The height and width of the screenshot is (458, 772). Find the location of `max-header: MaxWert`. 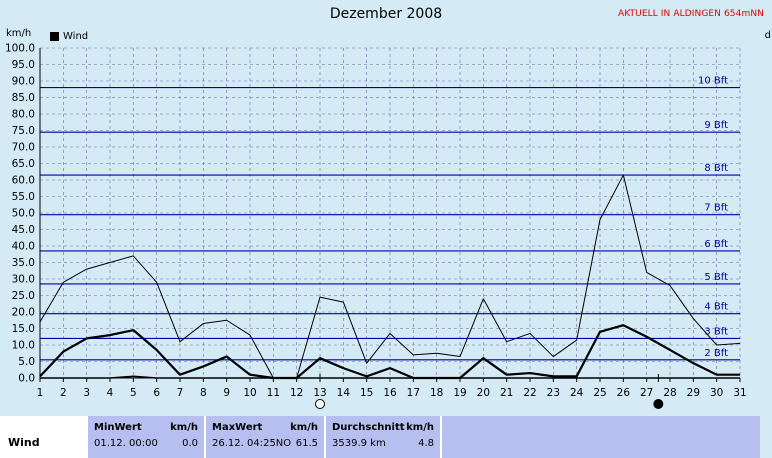

max-header: MaxWert is located at coordinates (237, 427).